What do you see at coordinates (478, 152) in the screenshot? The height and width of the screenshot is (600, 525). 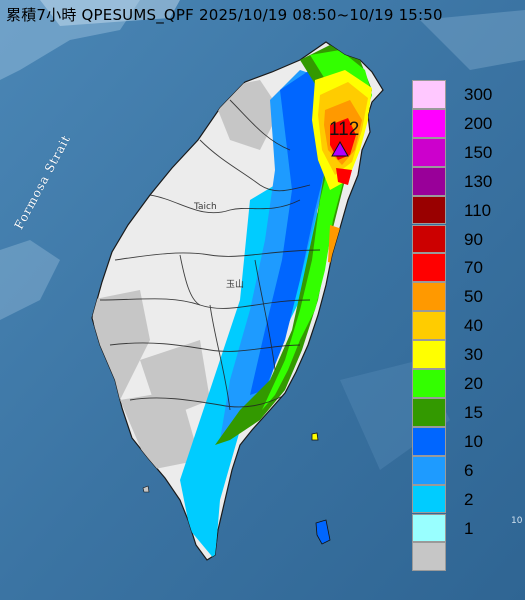 I see `legend-label: 150` at bounding box center [478, 152].